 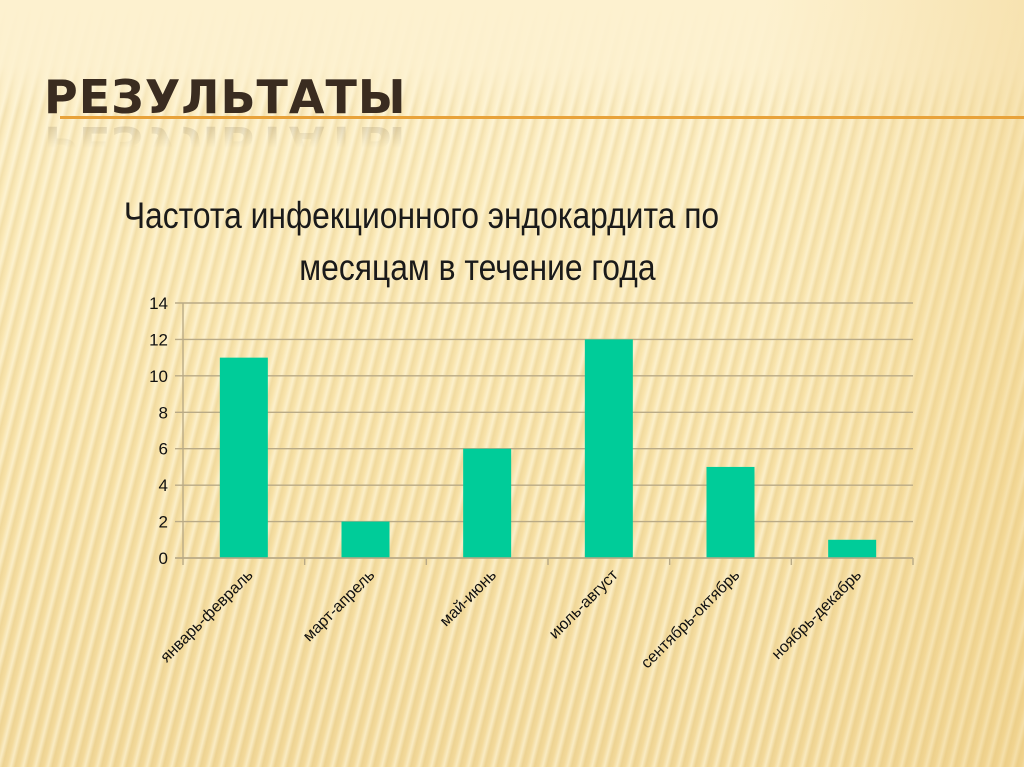 I want to click on y-axis: 0 2 4 6 8 10 12 14, so click(x=166, y=431).